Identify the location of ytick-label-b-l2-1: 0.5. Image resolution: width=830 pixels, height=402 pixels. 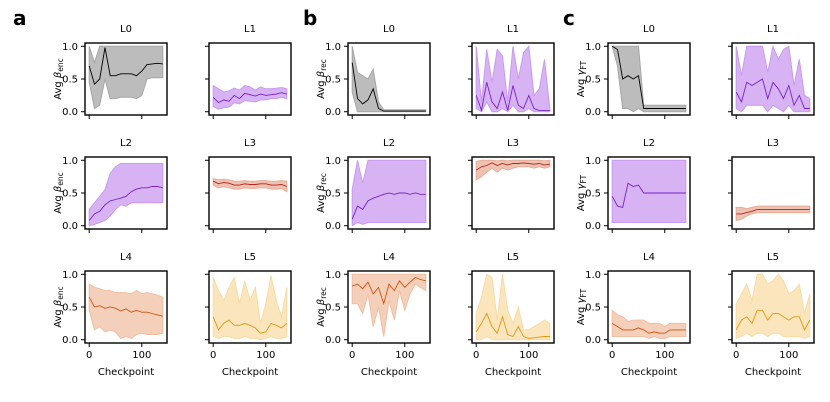
(333, 194).